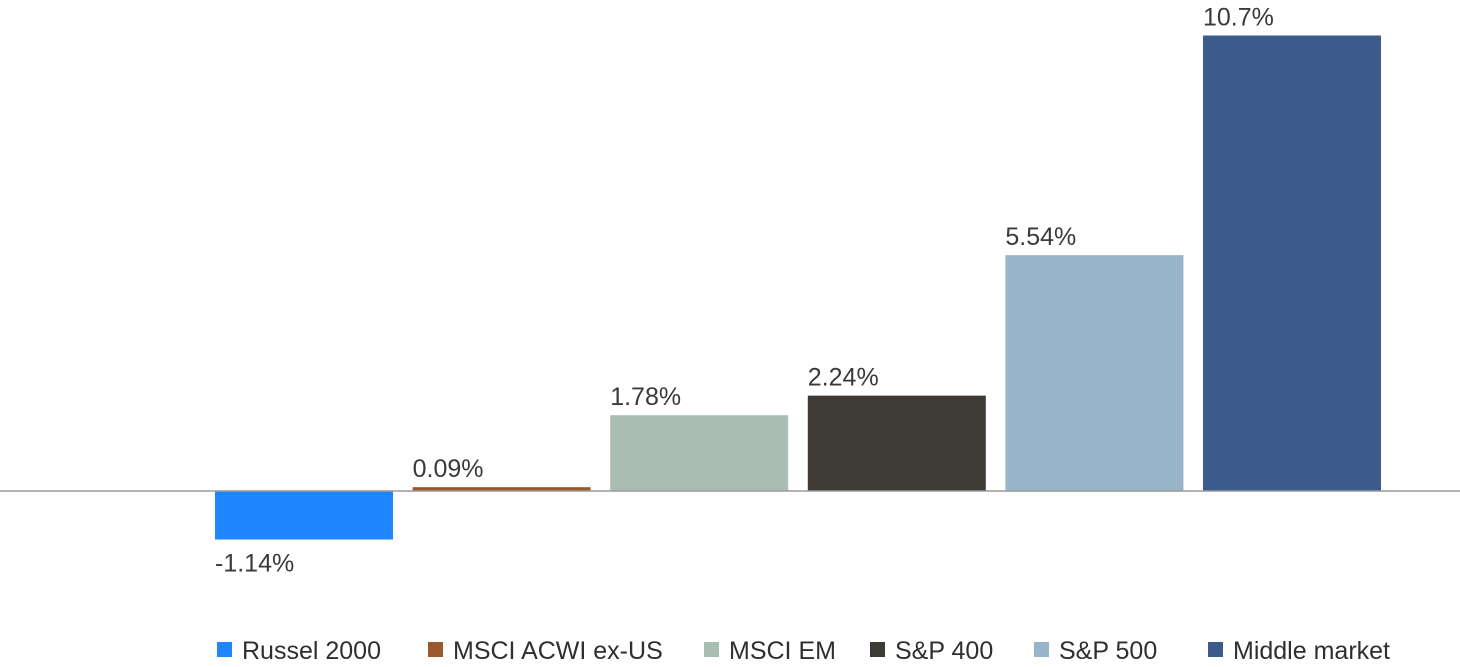 The width and height of the screenshot is (1460, 667). Describe the element at coordinates (1311, 651) in the screenshot. I see `legend-label-5: Middle market` at that location.